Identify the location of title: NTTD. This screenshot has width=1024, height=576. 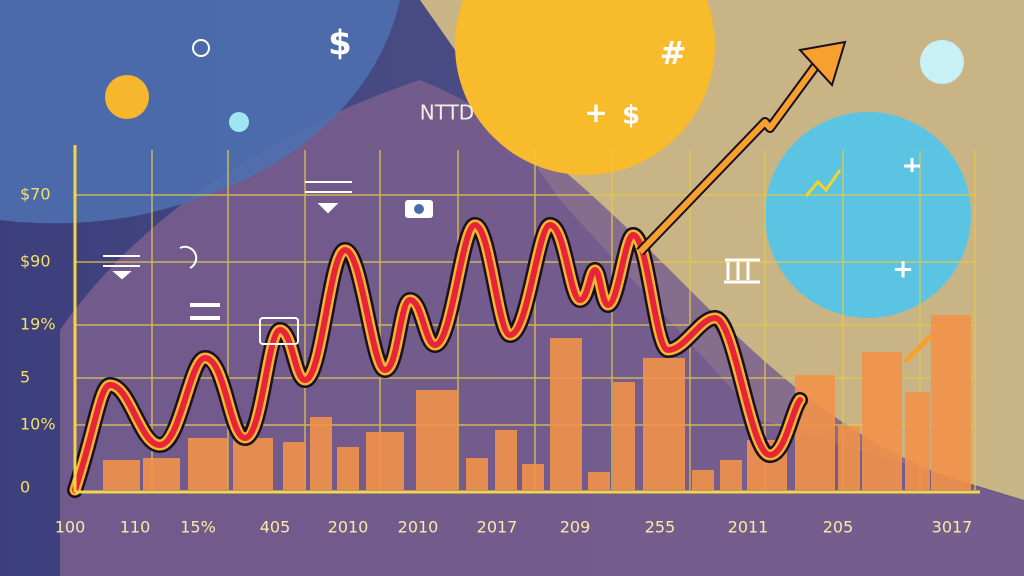
(447, 113).